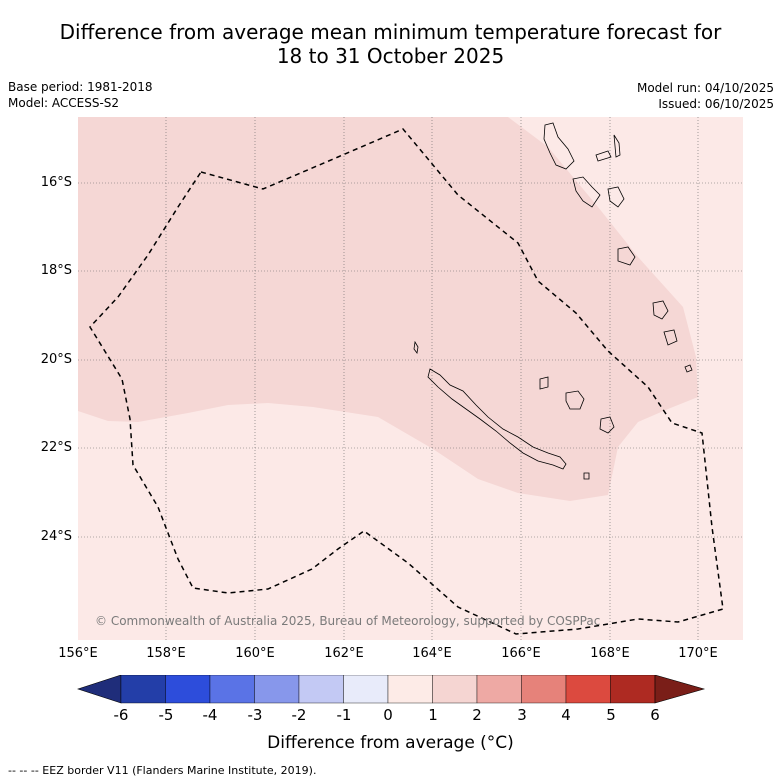 The height and width of the screenshot is (781, 781). What do you see at coordinates (64, 103) in the screenshot?
I see `model-name: Model: ACCESS-S2` at bounding box center [64, 103].